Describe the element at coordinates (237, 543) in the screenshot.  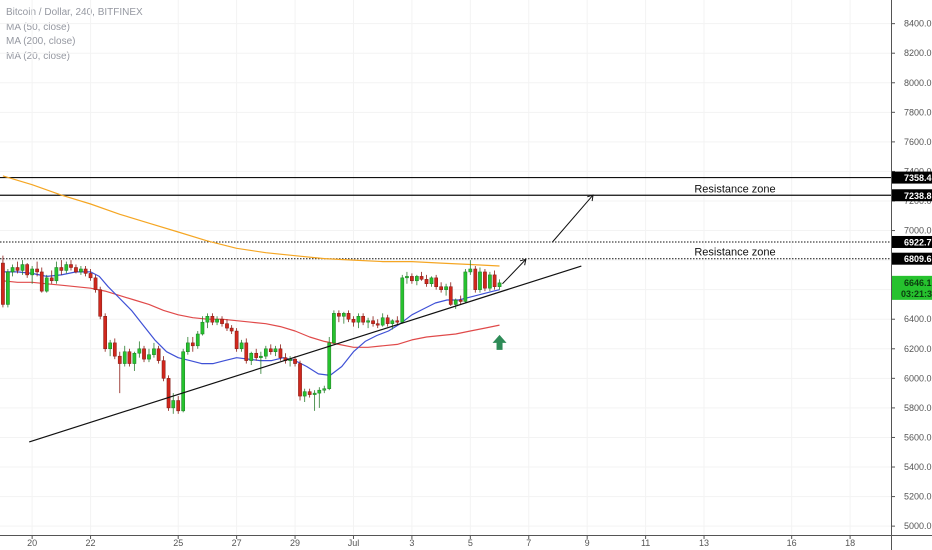
I see `x-tick-label: 27` at that location.